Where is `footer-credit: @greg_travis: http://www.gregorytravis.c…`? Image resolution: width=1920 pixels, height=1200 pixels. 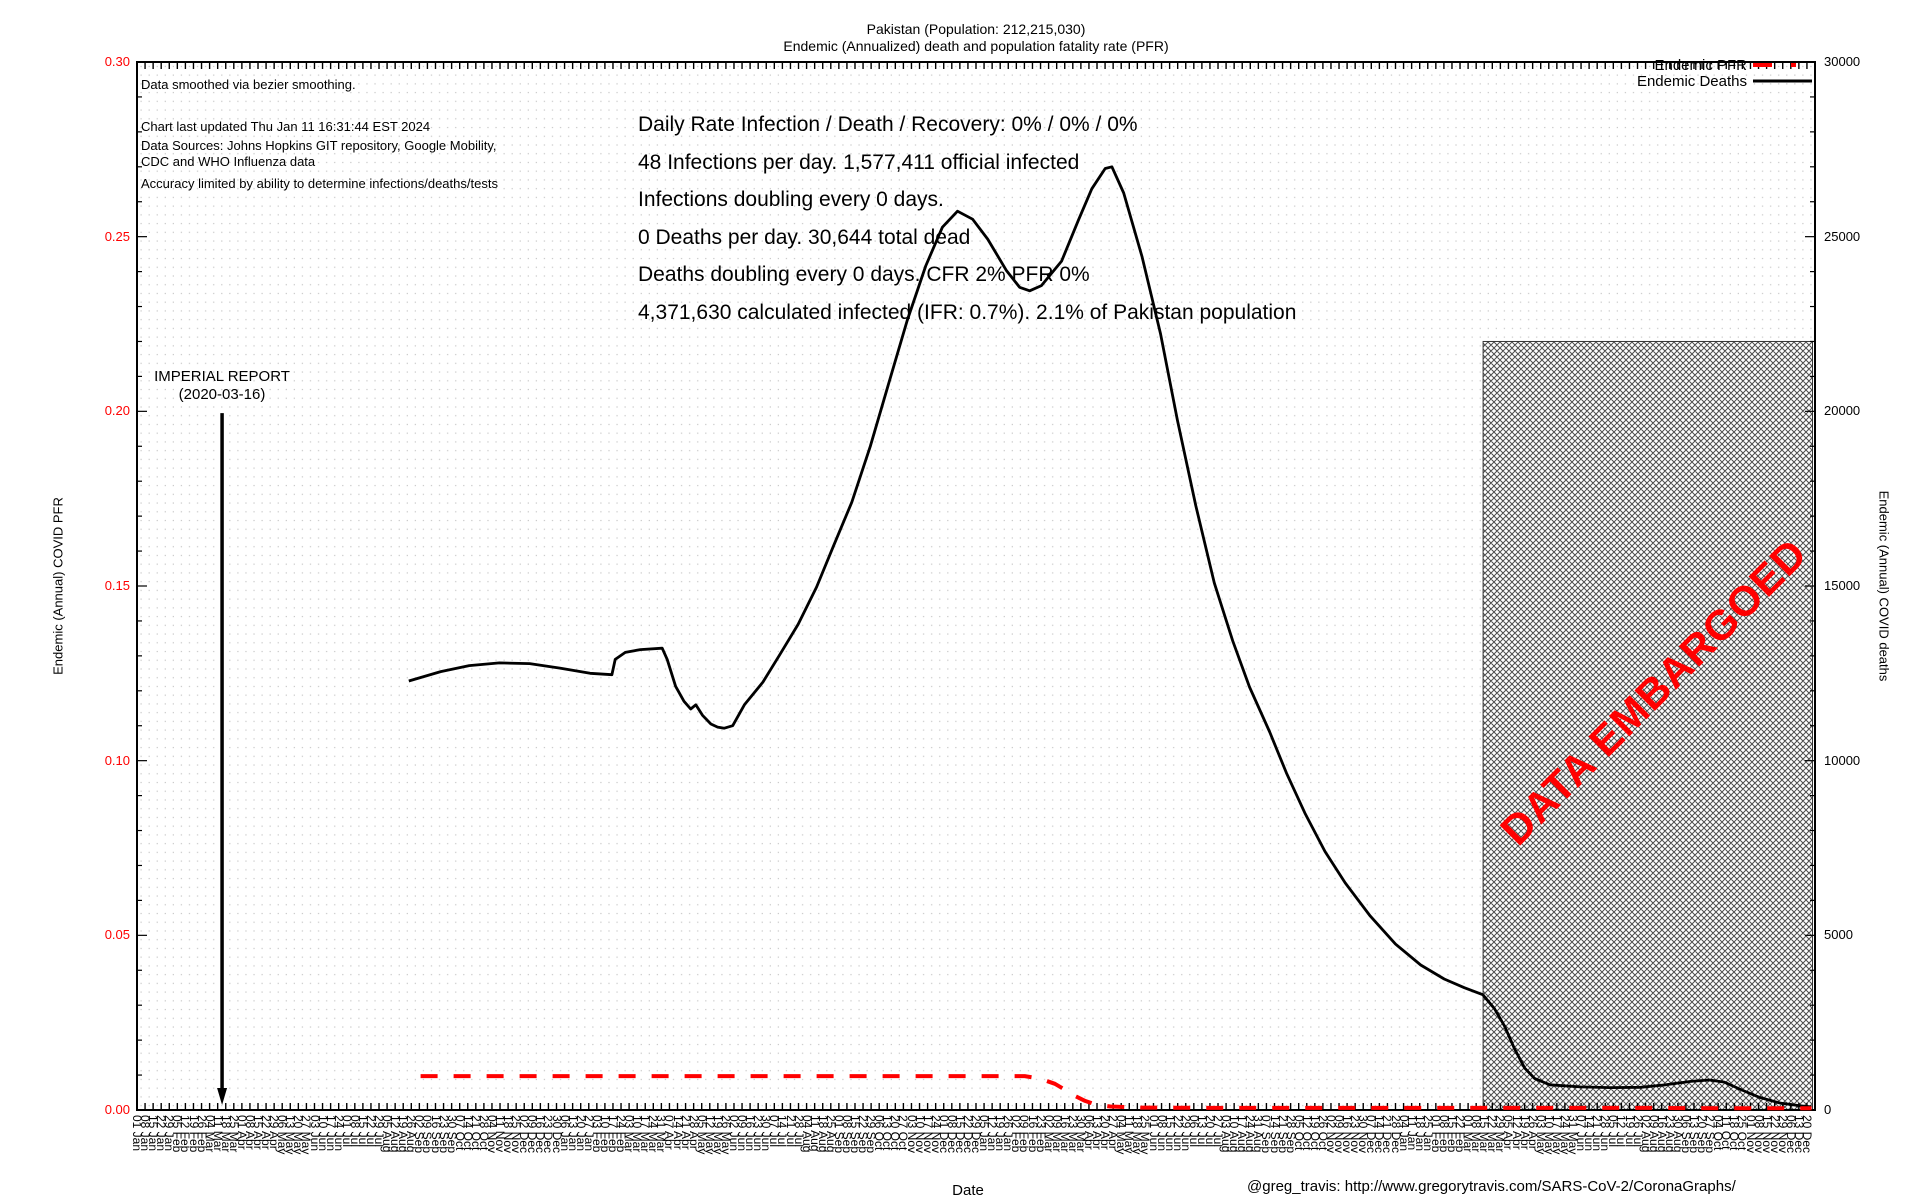
footer-credit: @greg_travis: http://www.gregorytravis.c… is located at coordinates (1491, 1186).